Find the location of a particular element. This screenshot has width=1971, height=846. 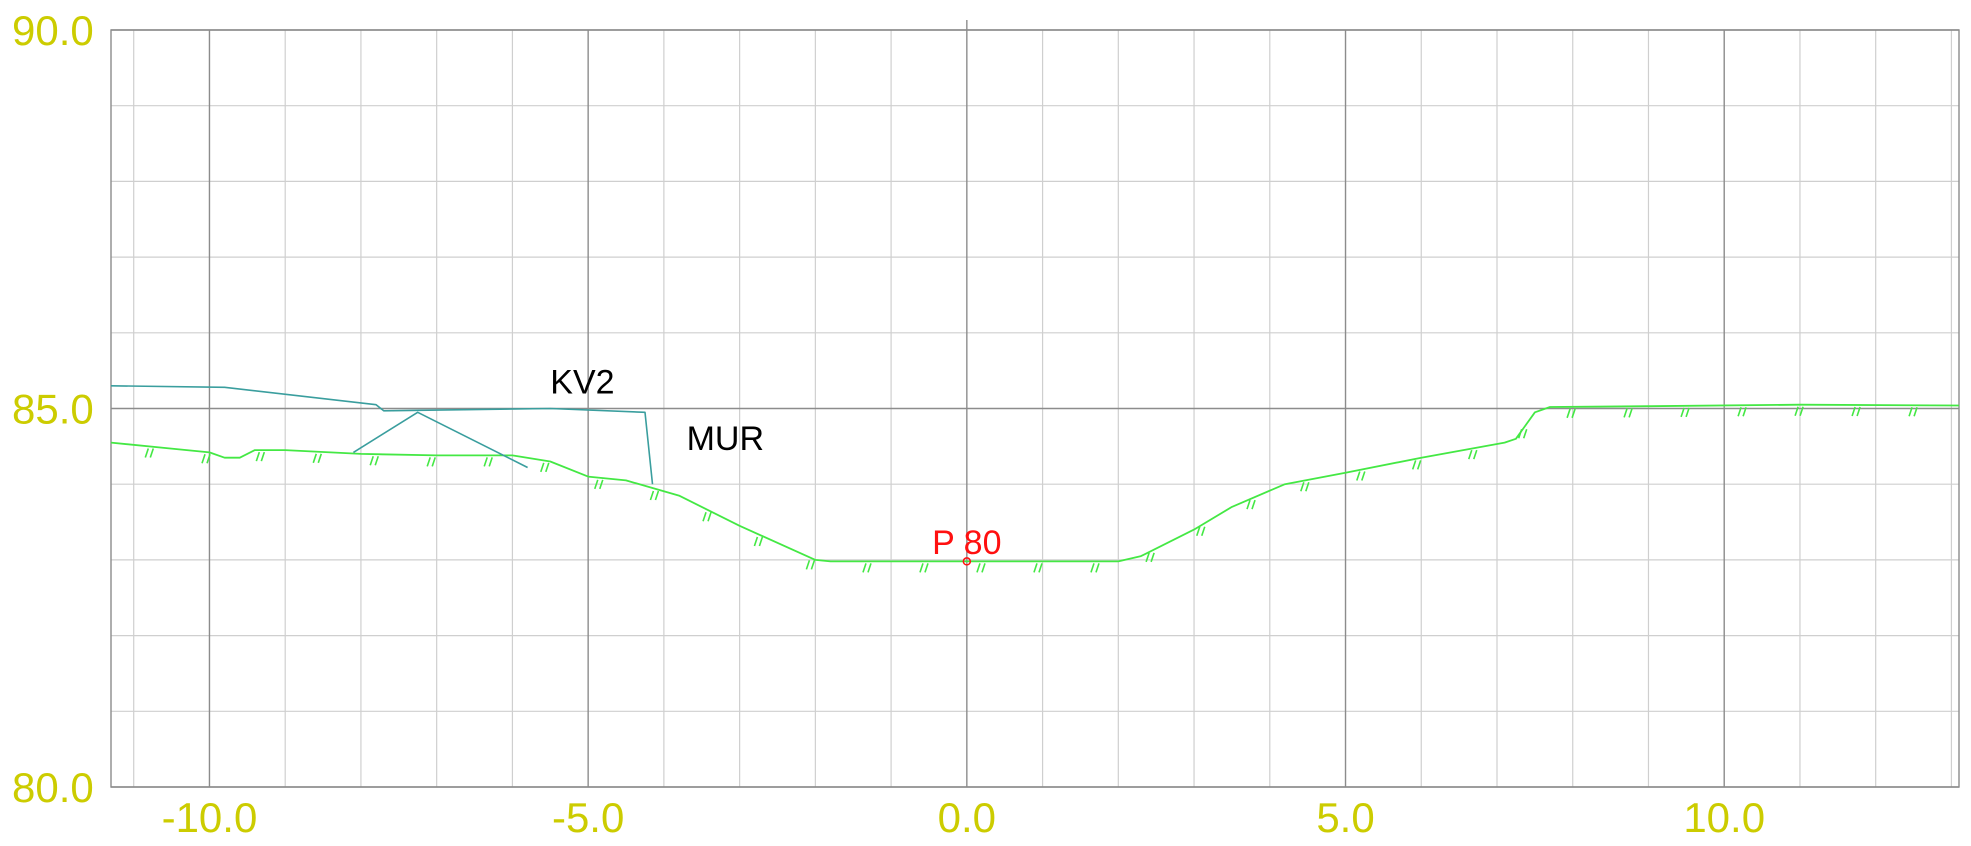

points-of-interest is located at coordinates (967, 561).